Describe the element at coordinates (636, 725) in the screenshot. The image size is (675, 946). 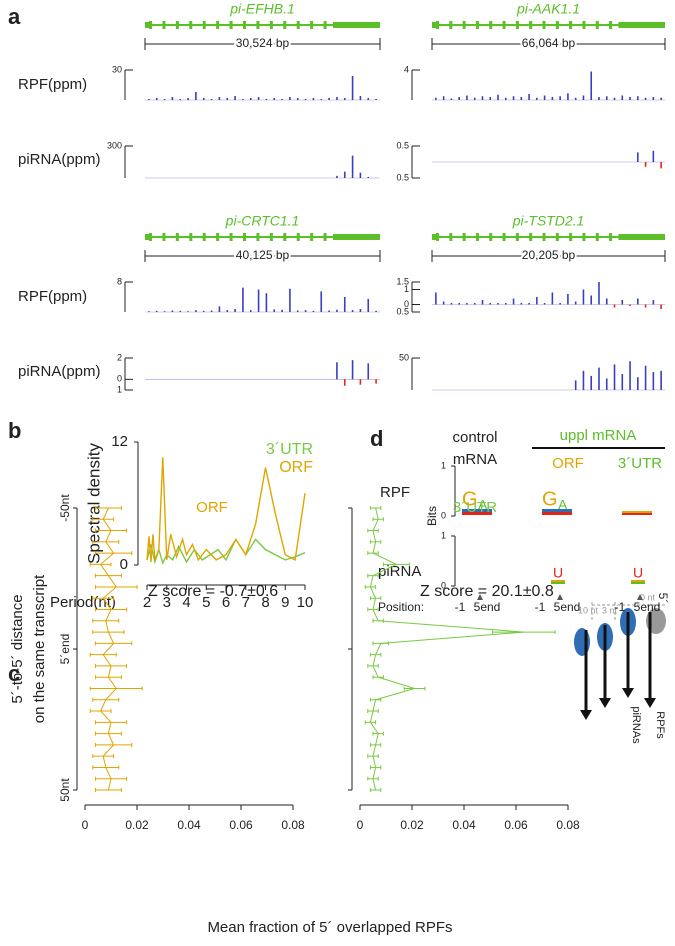
I see `schematic-label: piRNAs` at that location.